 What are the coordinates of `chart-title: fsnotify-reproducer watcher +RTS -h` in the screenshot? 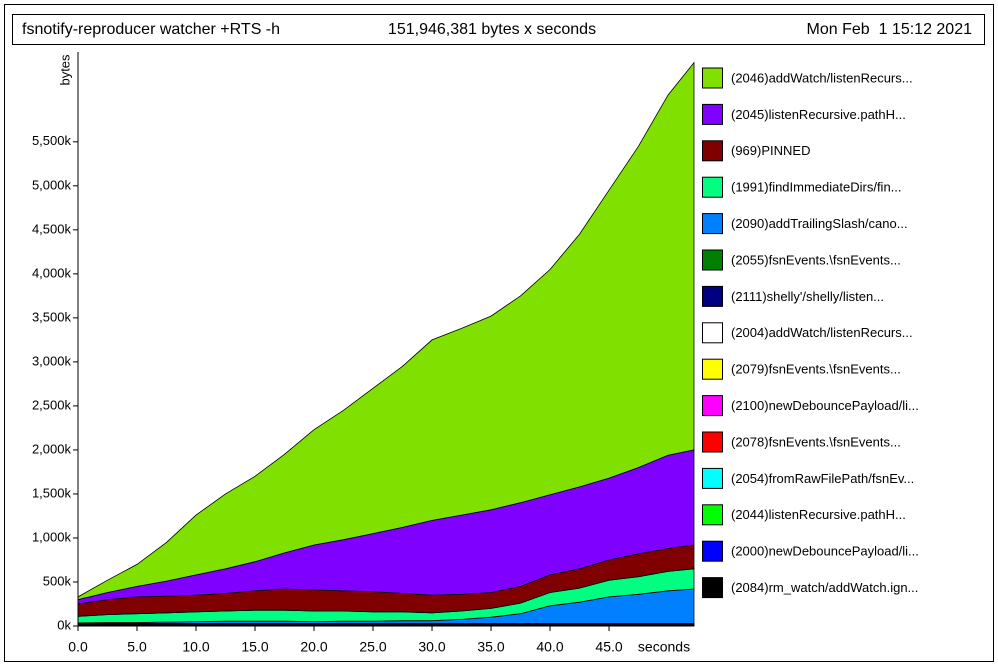 It's located at (151, 29).